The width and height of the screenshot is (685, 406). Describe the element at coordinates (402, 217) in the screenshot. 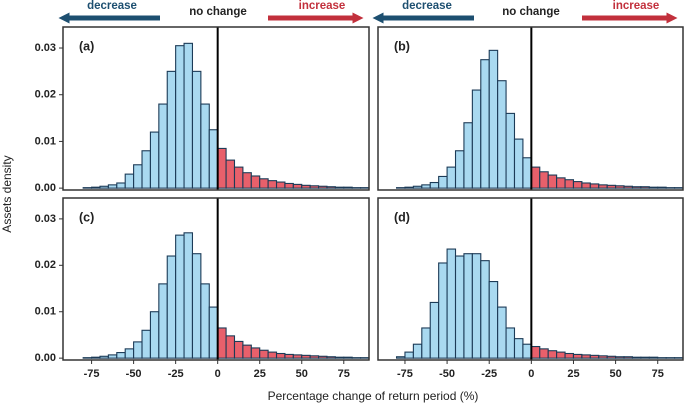

I see `panel-label: (d)` at that location.